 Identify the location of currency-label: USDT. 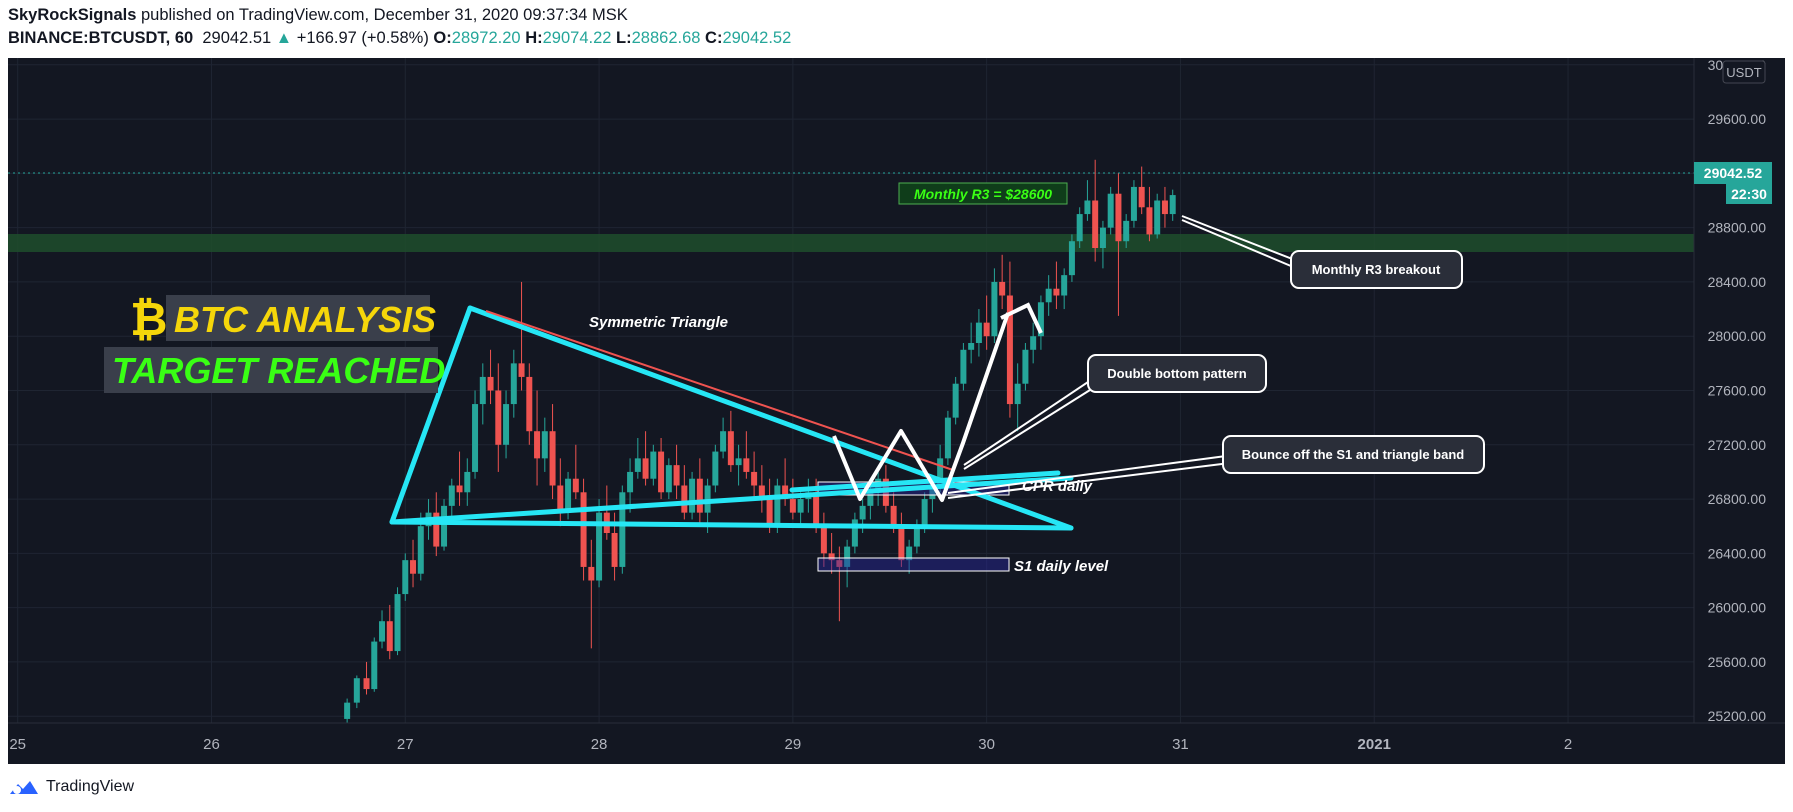
(1743, 72).